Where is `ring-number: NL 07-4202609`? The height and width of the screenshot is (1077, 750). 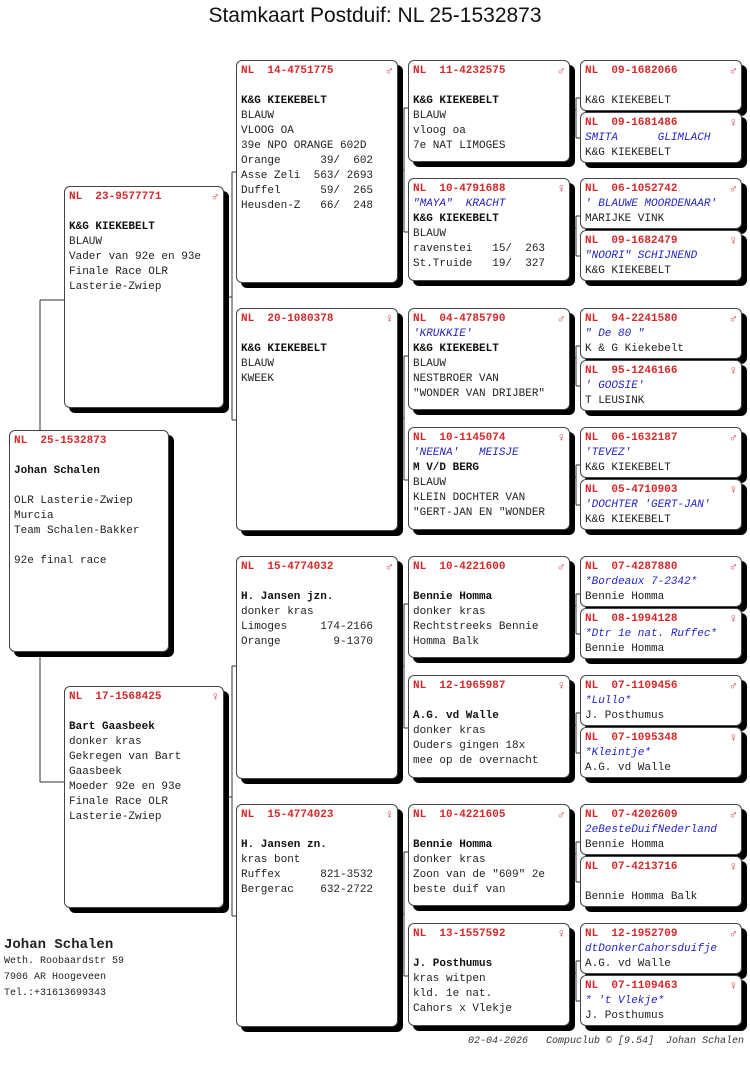
ring-number: NL 07-4202609 is located at coordinates (631, 815).